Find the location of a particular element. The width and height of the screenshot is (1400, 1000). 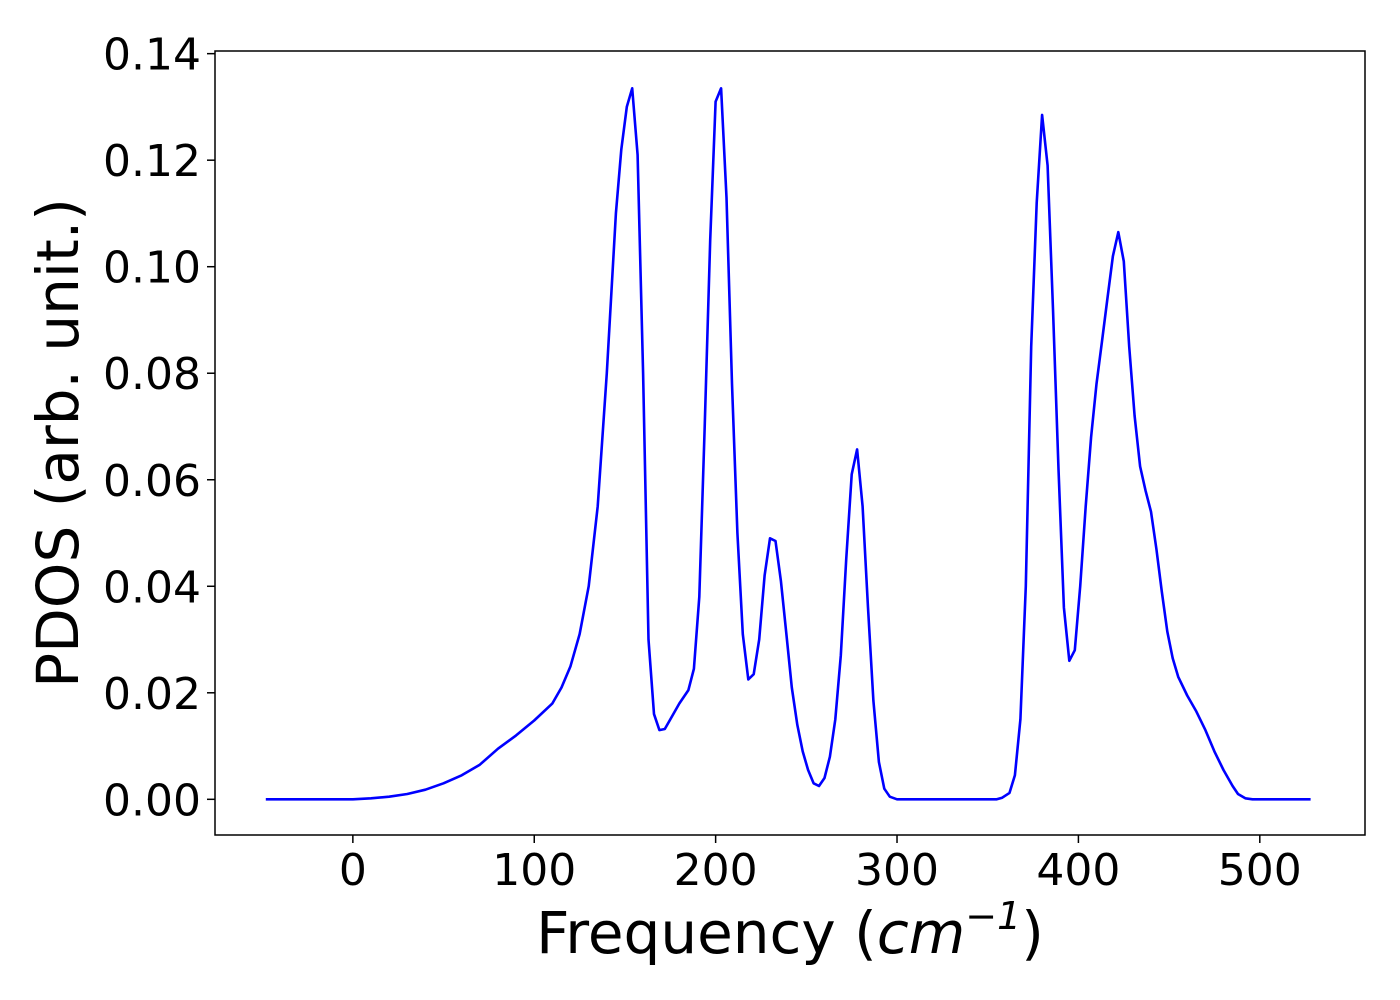

y-tick-label: 0.06 is located at coordinates (152, 481).